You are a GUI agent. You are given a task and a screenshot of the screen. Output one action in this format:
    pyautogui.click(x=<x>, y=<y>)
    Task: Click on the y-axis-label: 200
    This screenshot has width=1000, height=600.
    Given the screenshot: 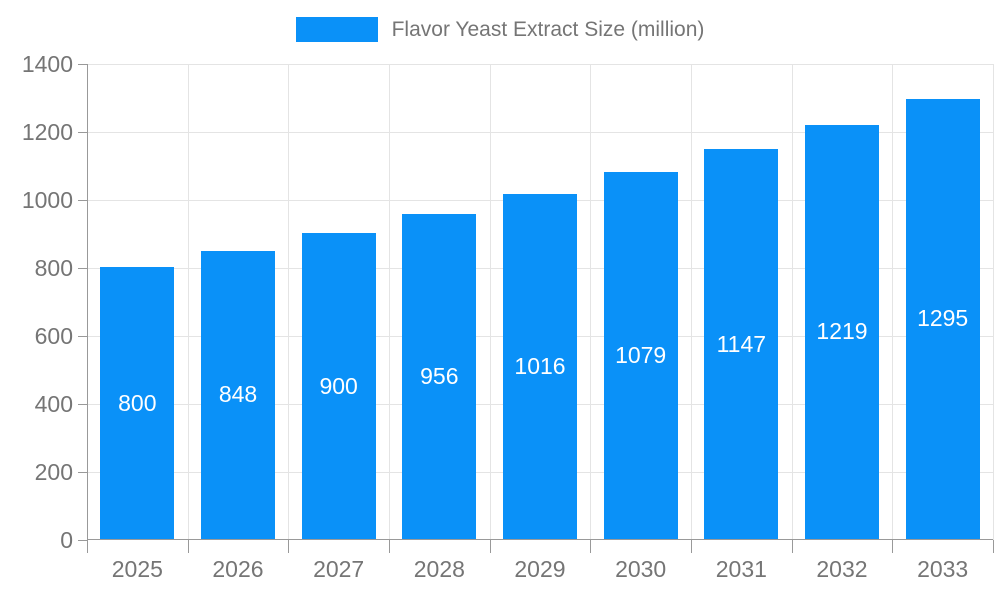 What is the action you would take?
    pyautogui.click(x=53, y=472)
    